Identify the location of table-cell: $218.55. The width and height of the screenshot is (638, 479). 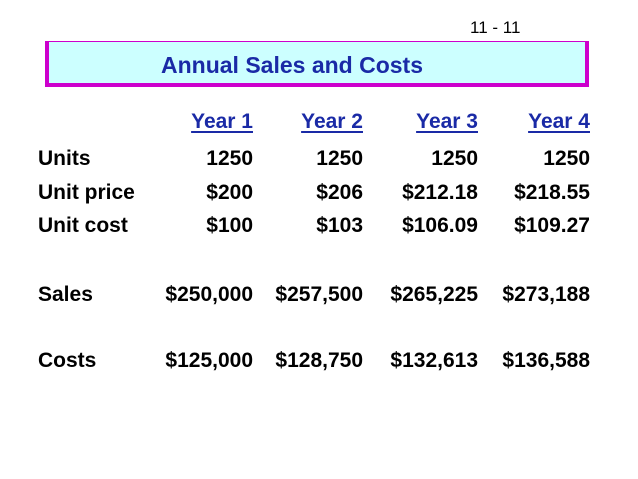
(552, 192).